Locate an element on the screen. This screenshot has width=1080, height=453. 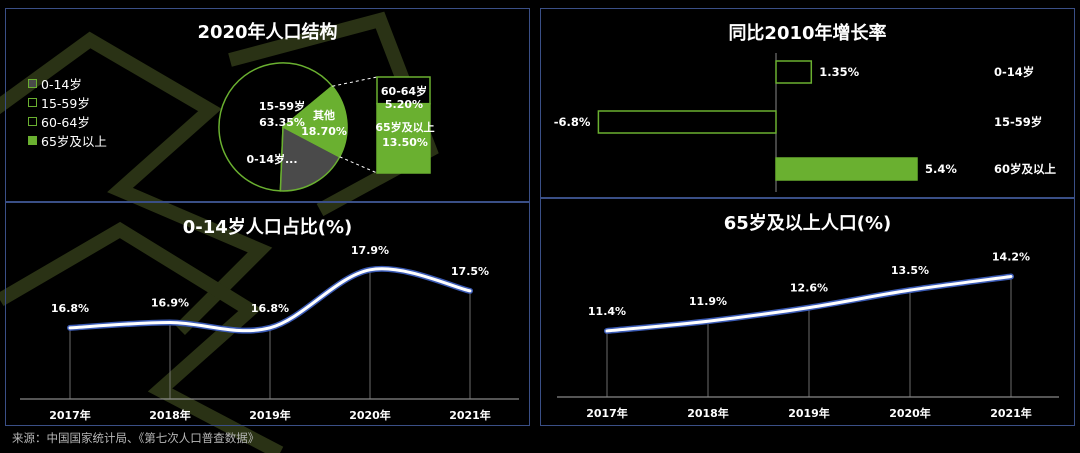
growth-value-15-59: -6.8% is located at coordinates (572, 122).